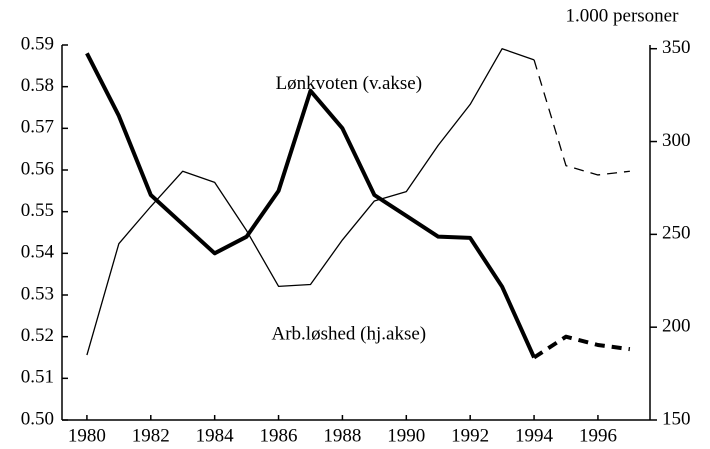  What do you see at coordinates (37, 377) in the screenshot?
I see `y-tick-label: 0.51` at bounding box center [37, 377].